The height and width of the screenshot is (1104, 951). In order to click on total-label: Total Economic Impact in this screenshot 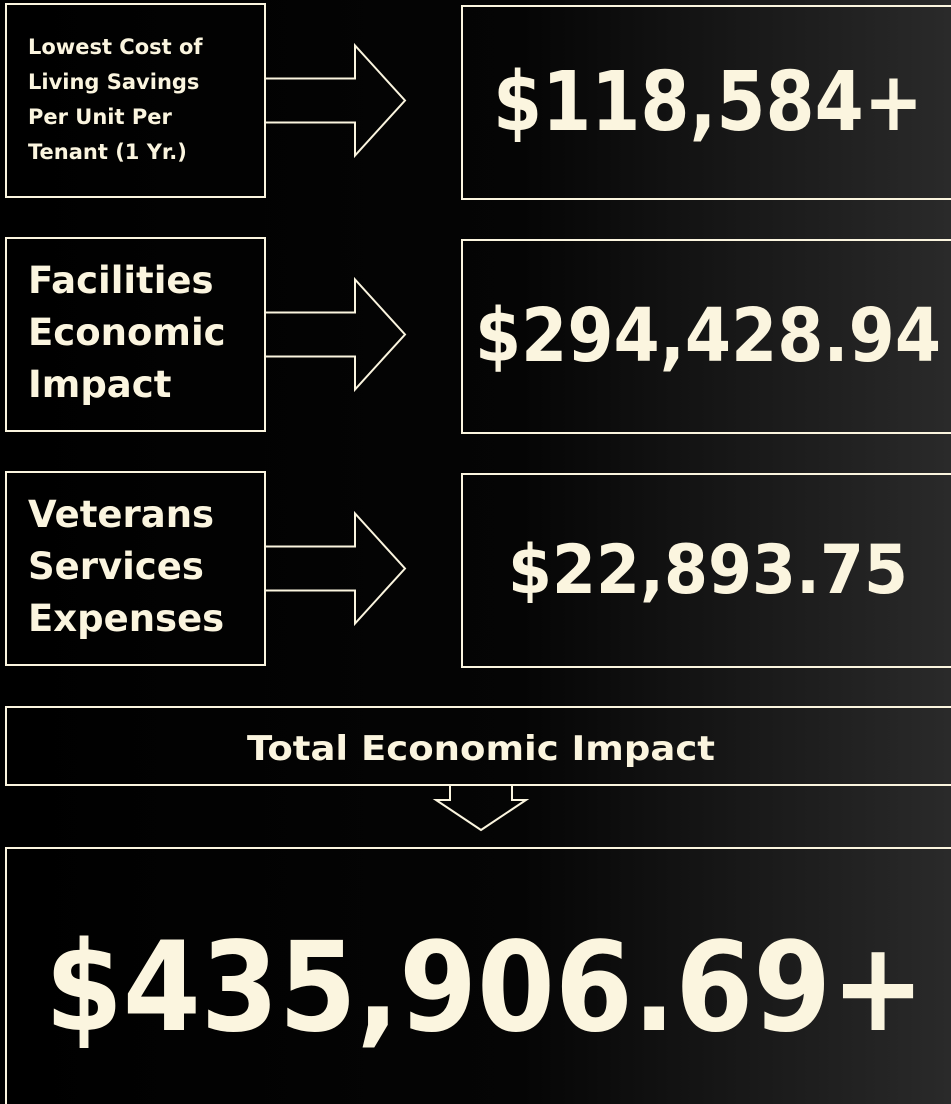, I will do `click(481, 749)`.